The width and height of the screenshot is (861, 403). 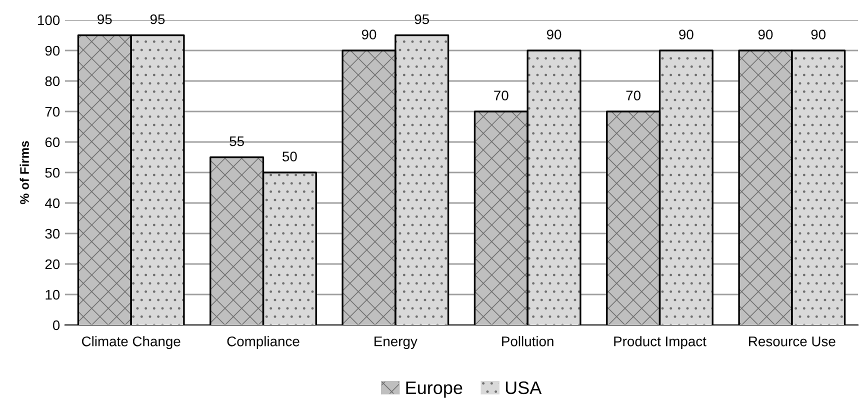 I want to click on y-tick-label: 30, so click(x=52, y=233).